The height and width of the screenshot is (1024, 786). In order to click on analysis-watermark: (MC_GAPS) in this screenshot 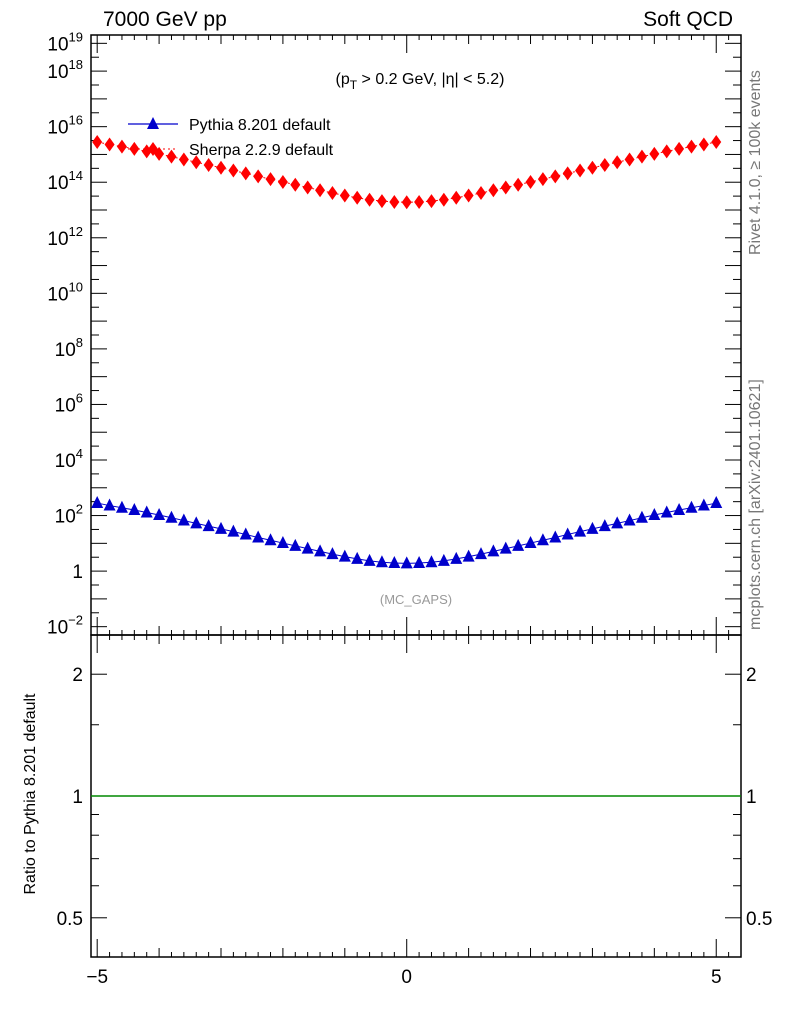, I will do `click(416, 599)`.